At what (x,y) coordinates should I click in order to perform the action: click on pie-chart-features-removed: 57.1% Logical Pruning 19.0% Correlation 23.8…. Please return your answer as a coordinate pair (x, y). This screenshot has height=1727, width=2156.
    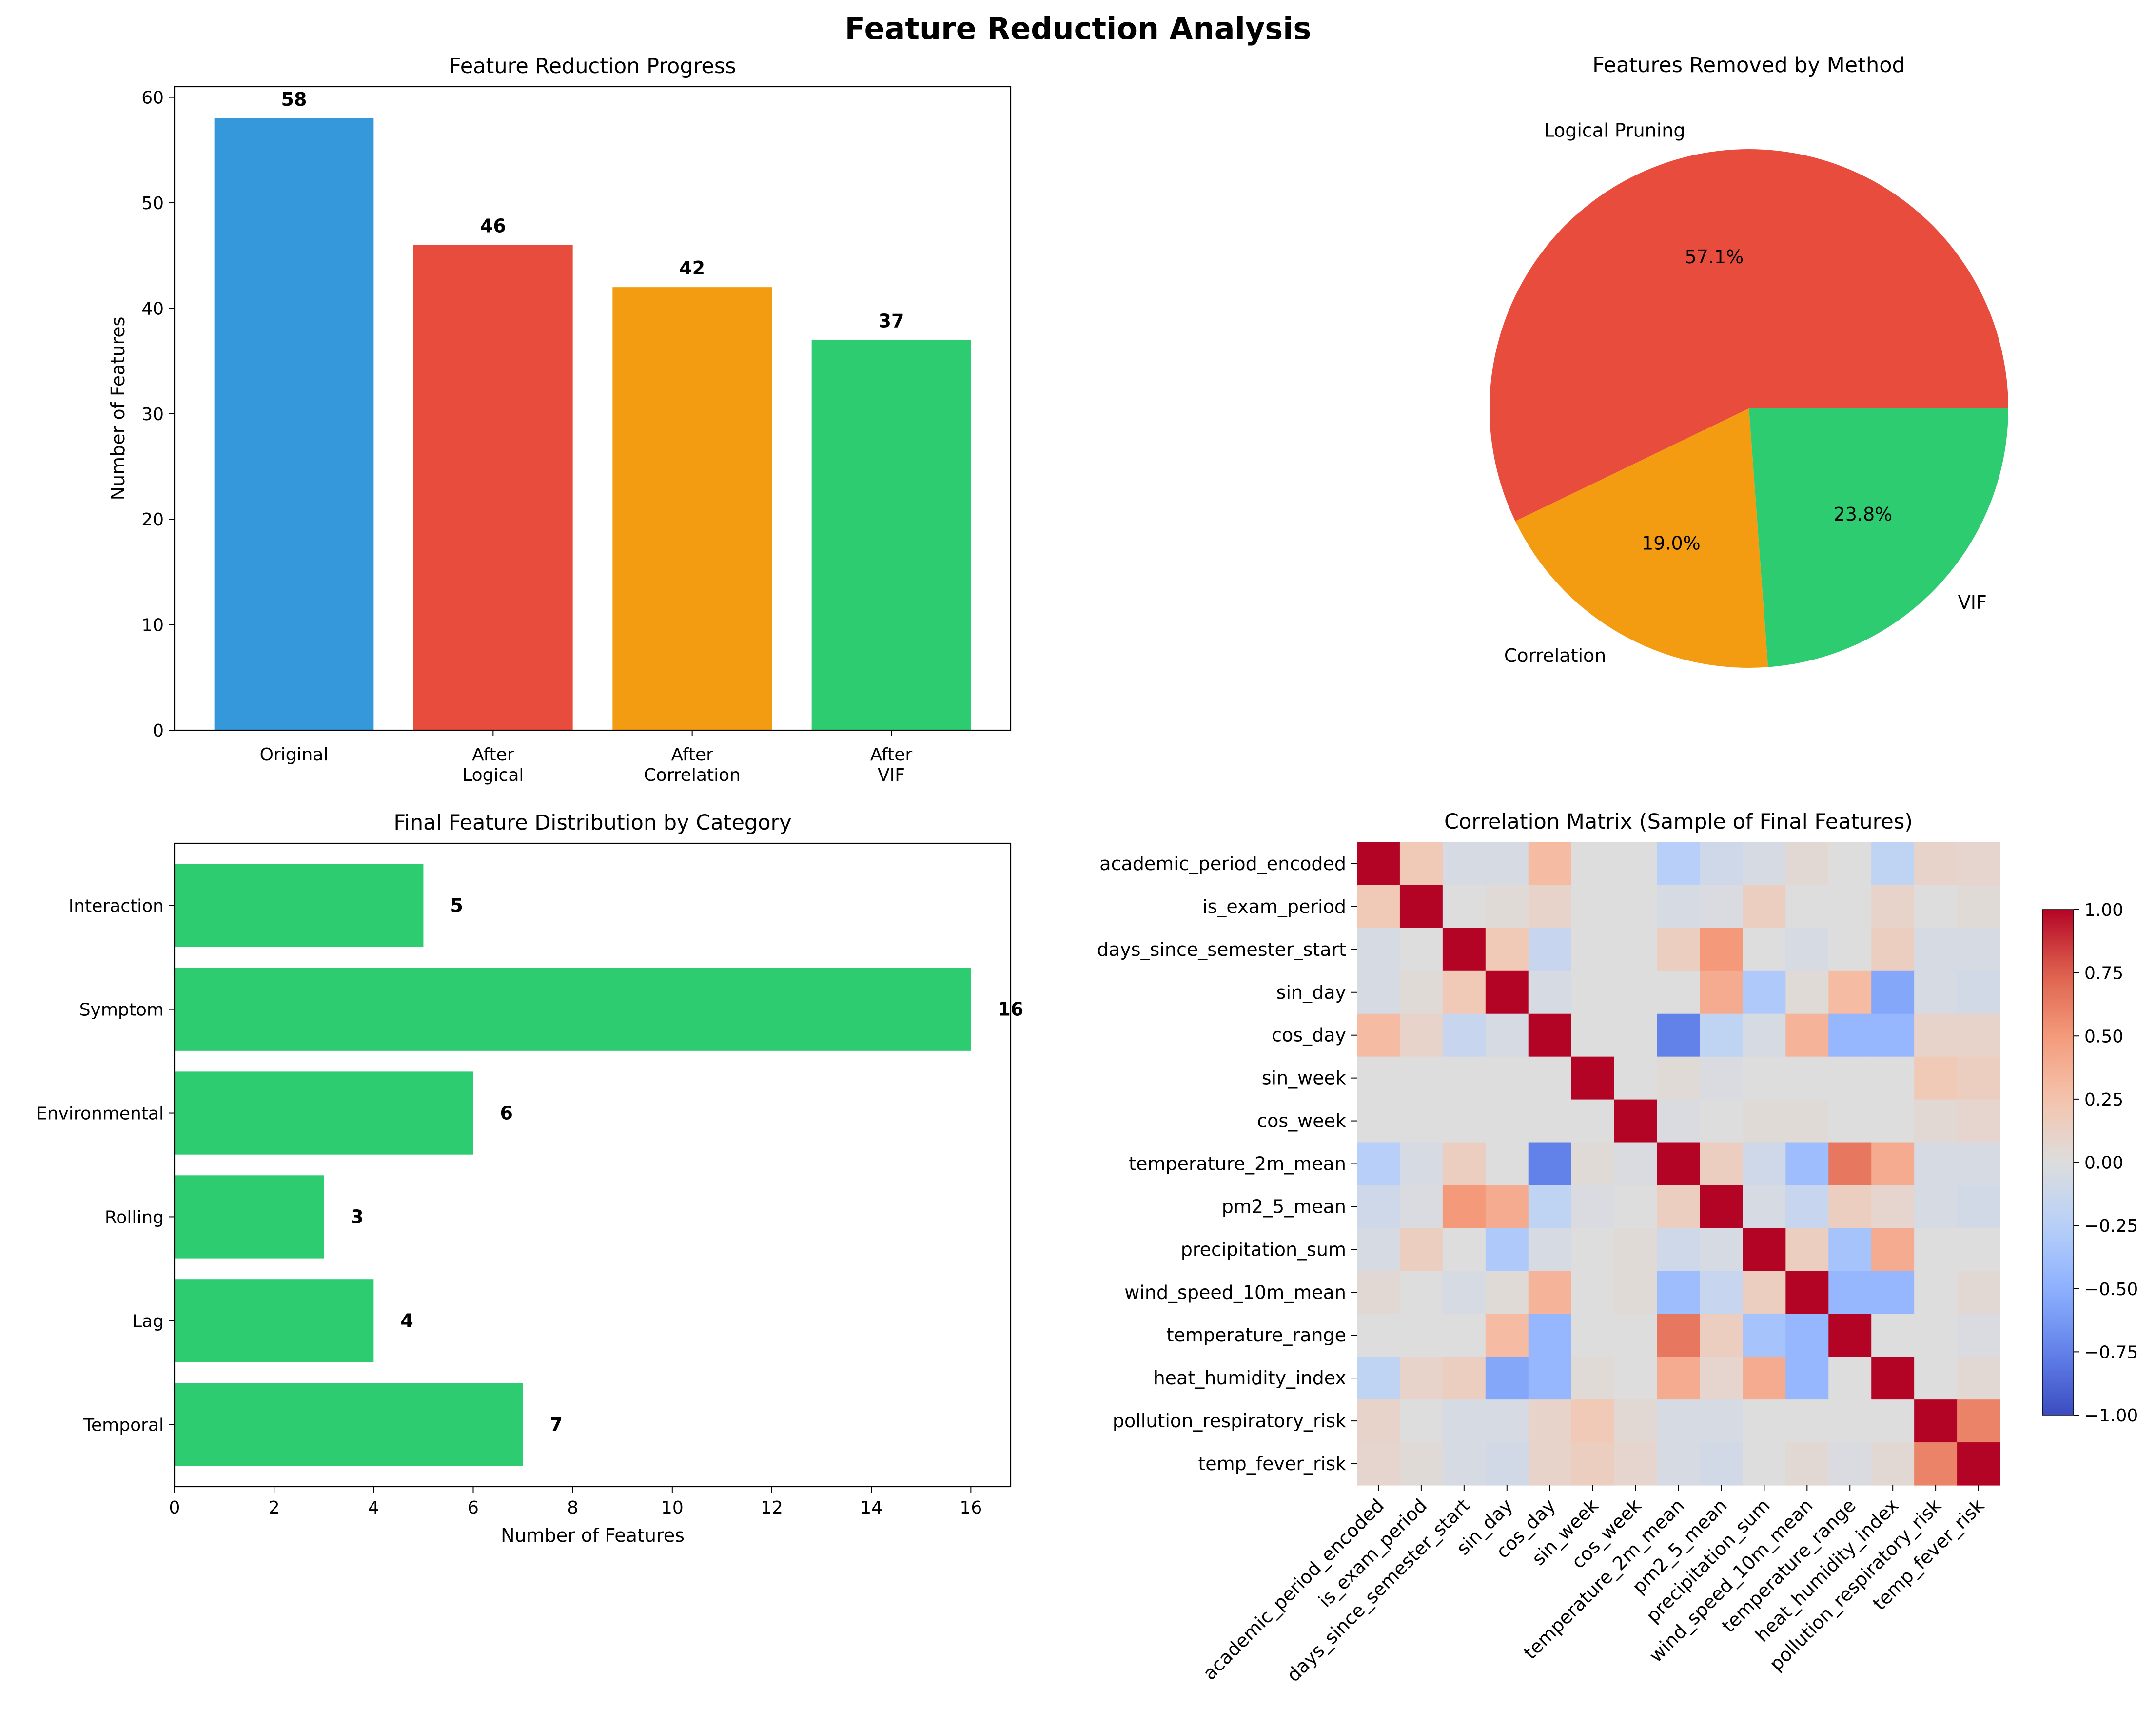
    Looking at the image, I should click on (1748, 360).